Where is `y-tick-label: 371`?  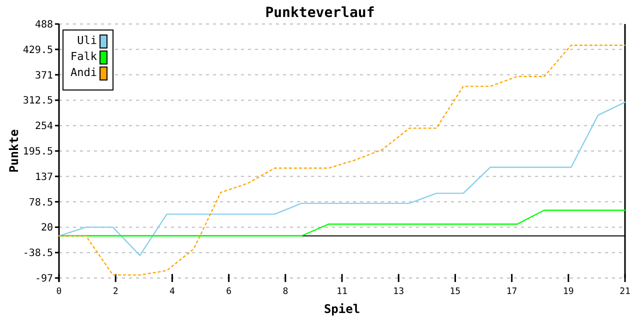 y-tick-label: 371 is located at coordinates (43, 76).